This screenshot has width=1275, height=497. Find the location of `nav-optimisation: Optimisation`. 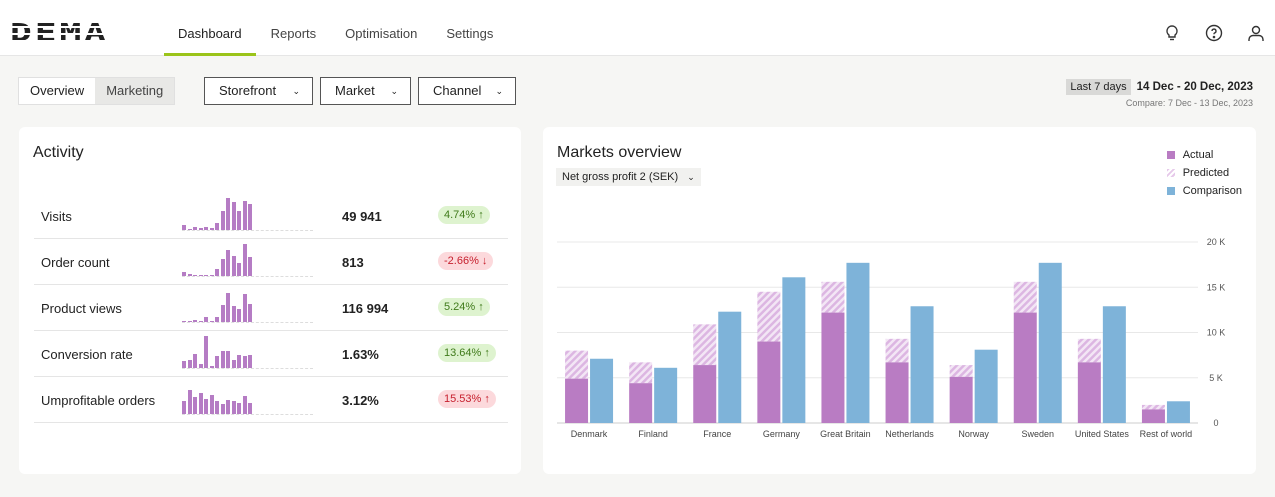

nav-optimisation: Optimisation is located at coordinates (381, 33).